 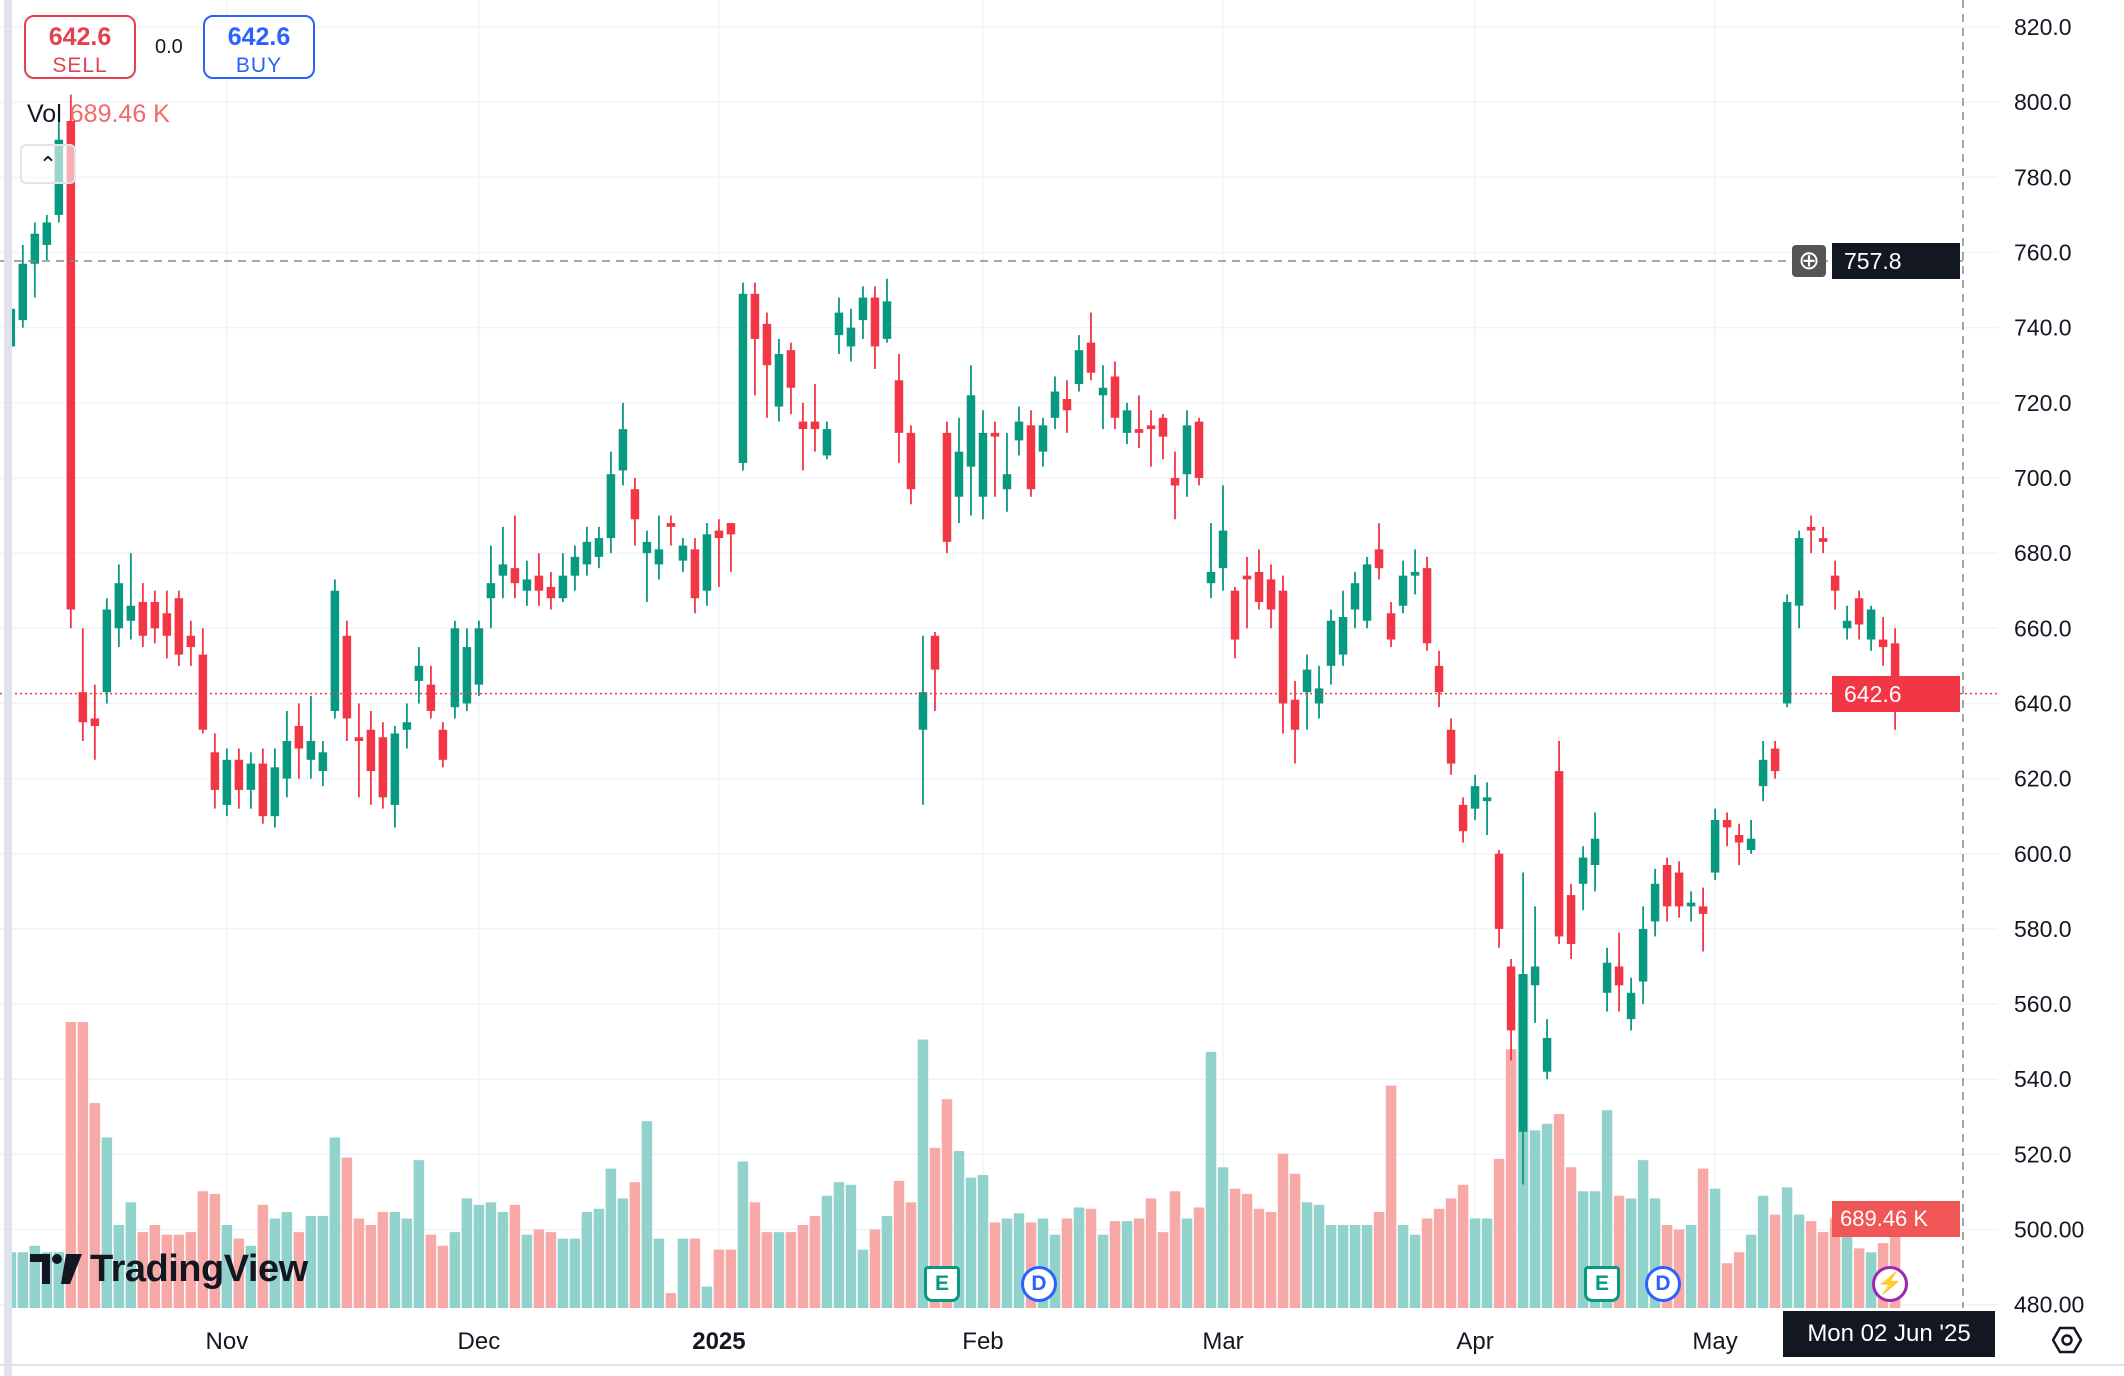 I want to click on price-tick-label: 520.0, so click(x=2043, y=1154).